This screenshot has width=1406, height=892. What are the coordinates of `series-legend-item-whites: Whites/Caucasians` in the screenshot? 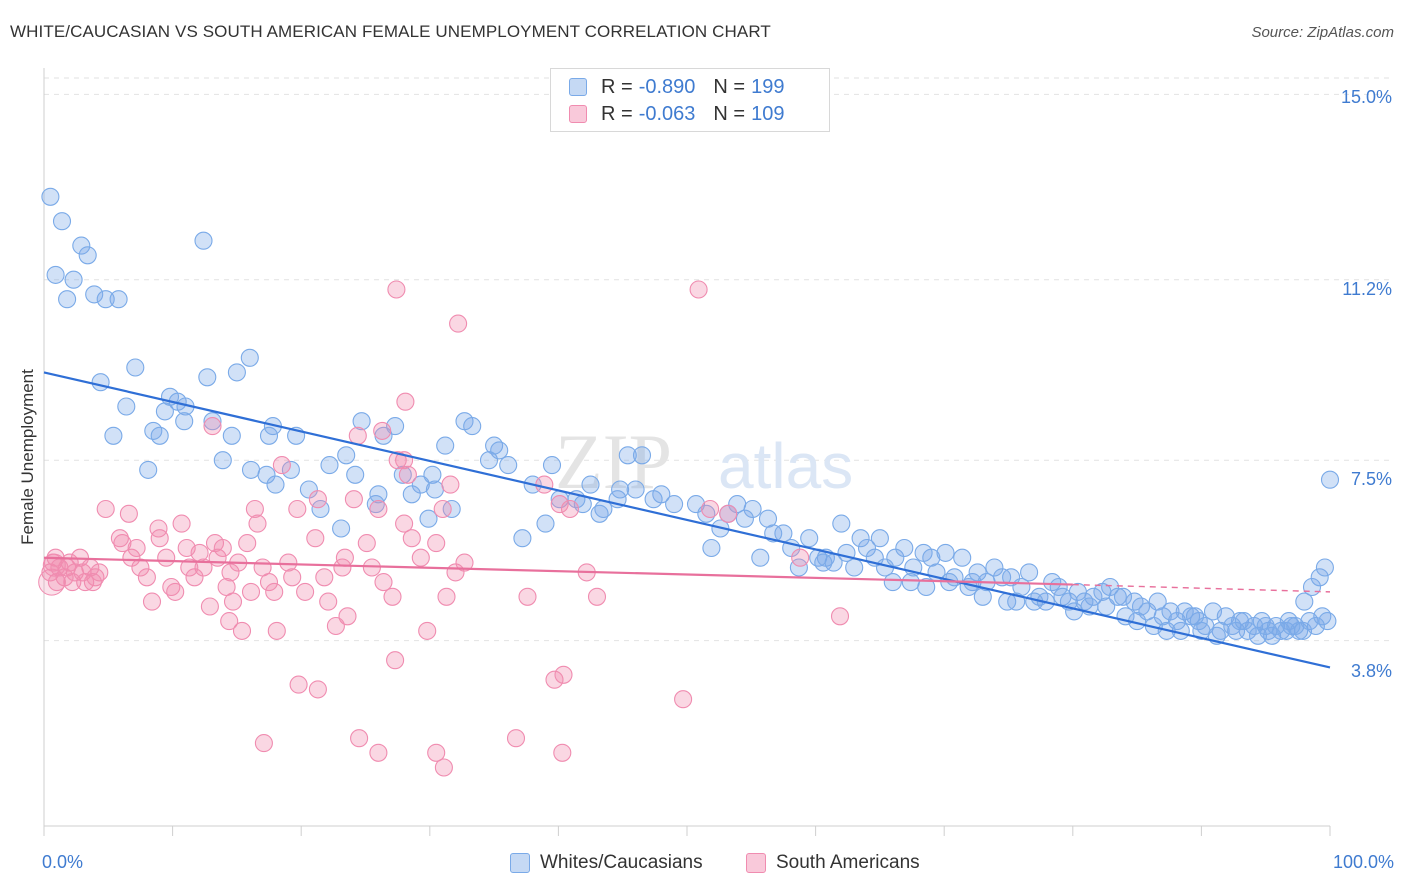 It's located at (606, 863).